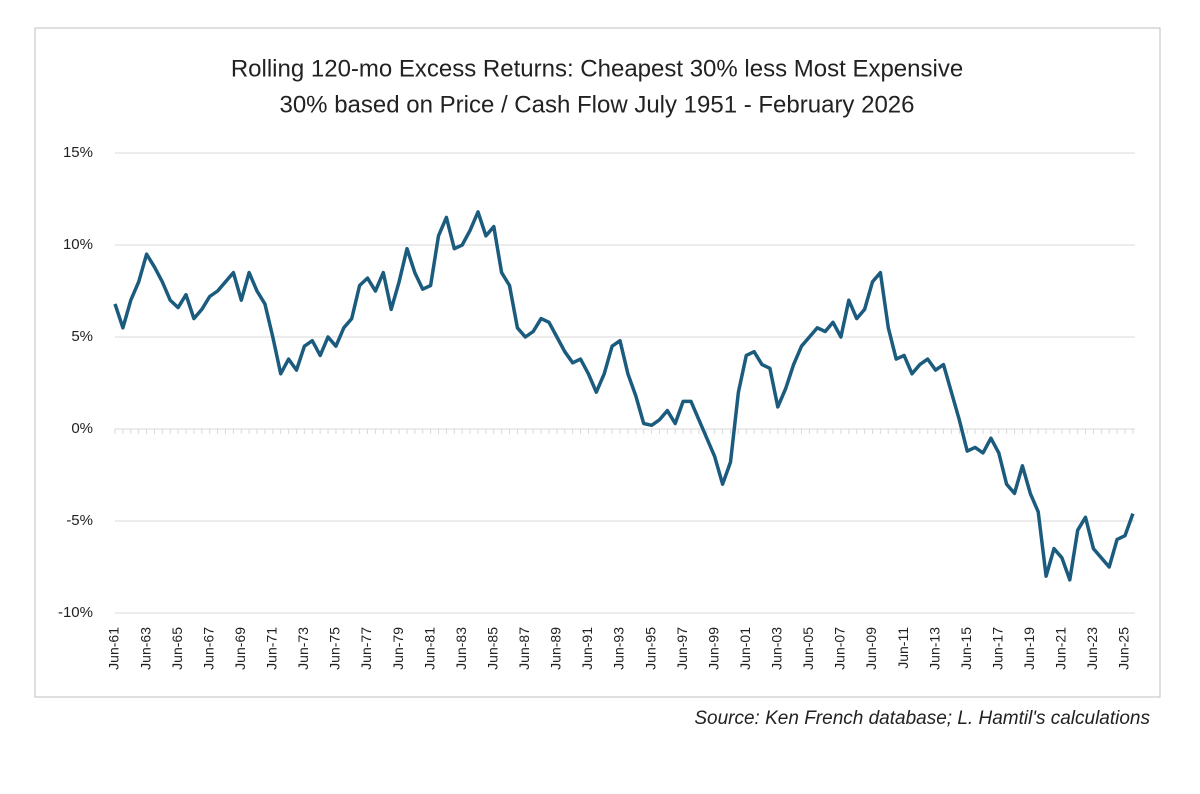 The image size is (1200, 794). What do you see at coordinates (619, 648) in the screenshot?
I see `x-tick-label: Jun-93` at bounding box center [619, 648].